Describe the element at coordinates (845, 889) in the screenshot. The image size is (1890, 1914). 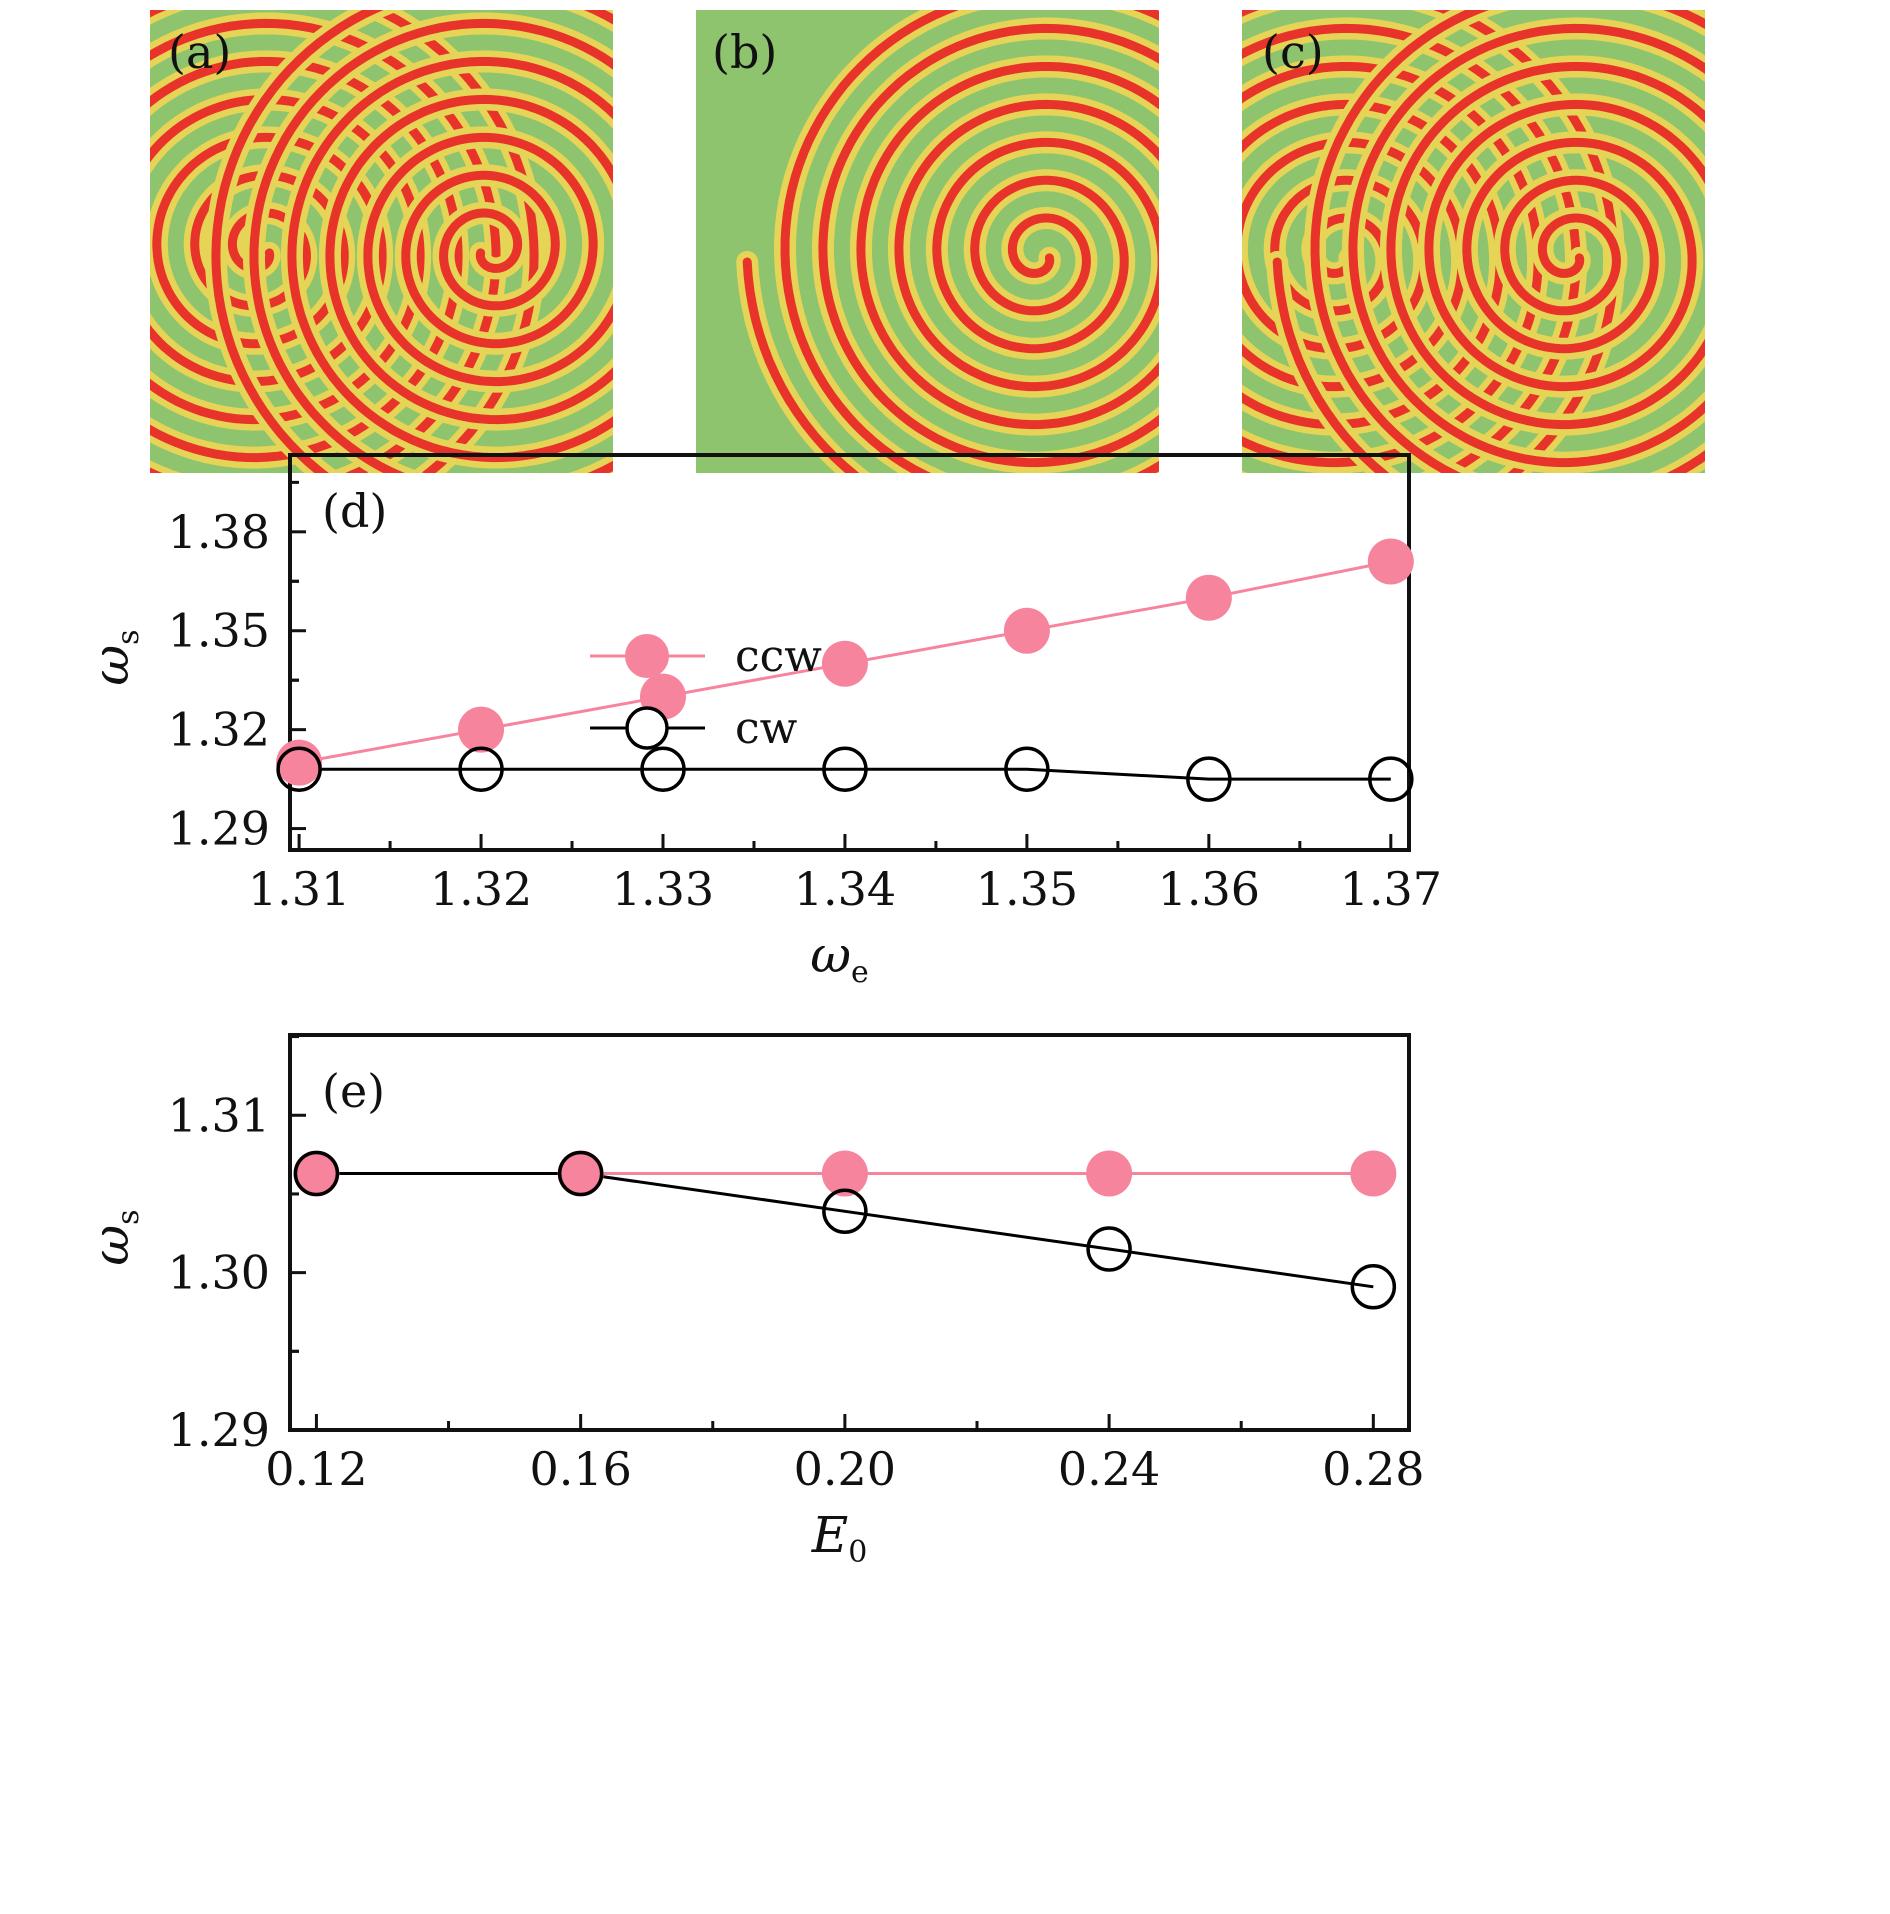
I see `x-tick-label: 1.34` at that location.